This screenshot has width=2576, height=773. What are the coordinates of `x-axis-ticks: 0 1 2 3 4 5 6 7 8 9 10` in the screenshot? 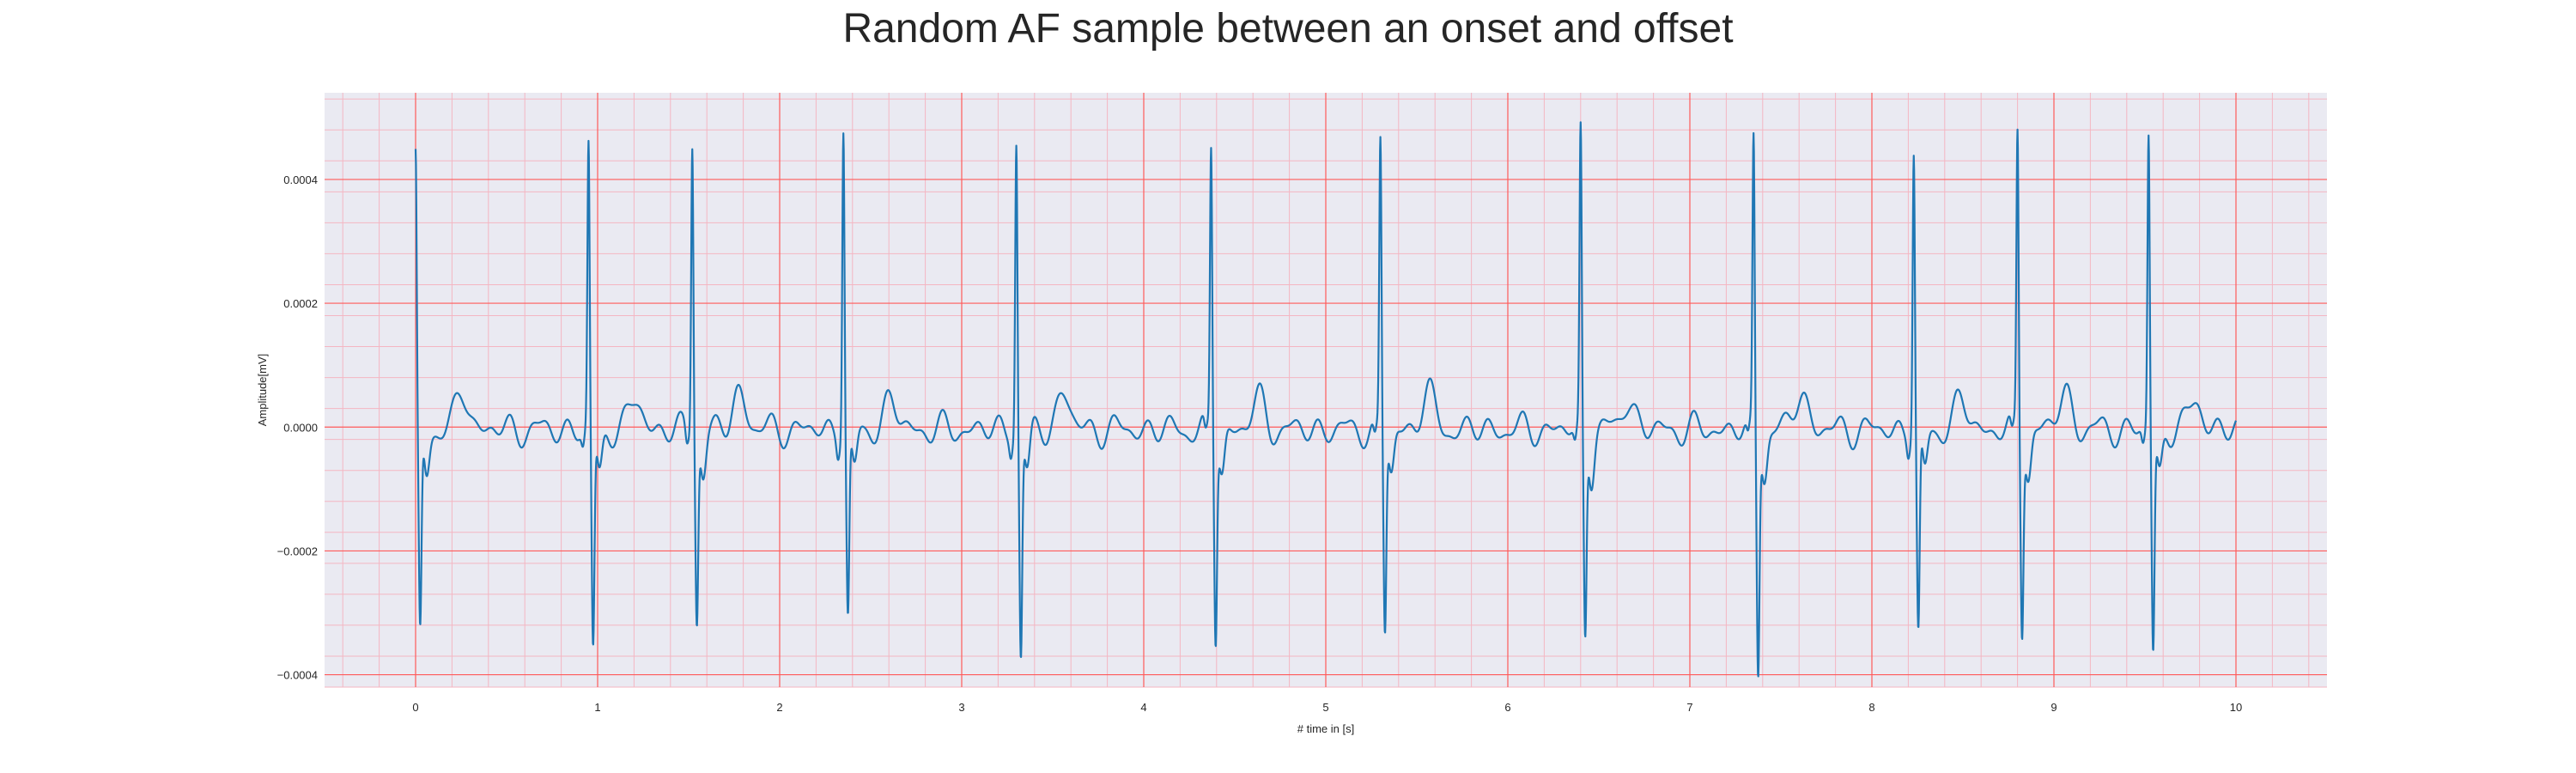 It's located at (1327, 707).